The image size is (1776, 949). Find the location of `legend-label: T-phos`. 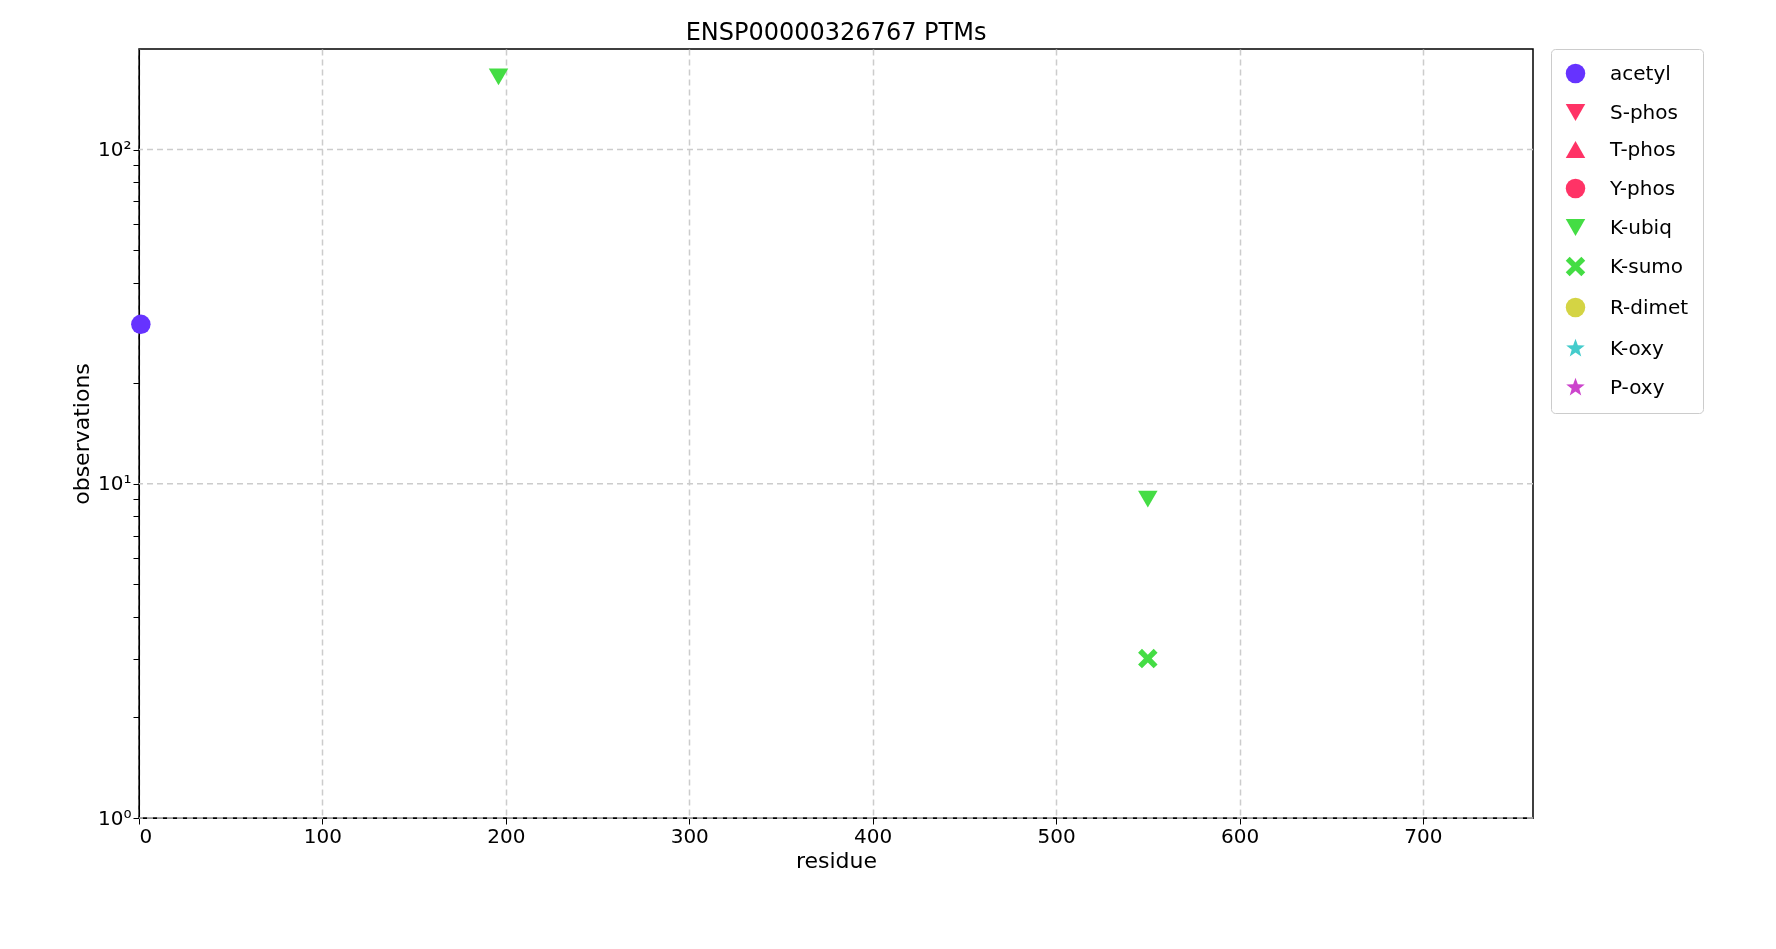

legend-label: T-phos is located at coordinates (1642, 148).